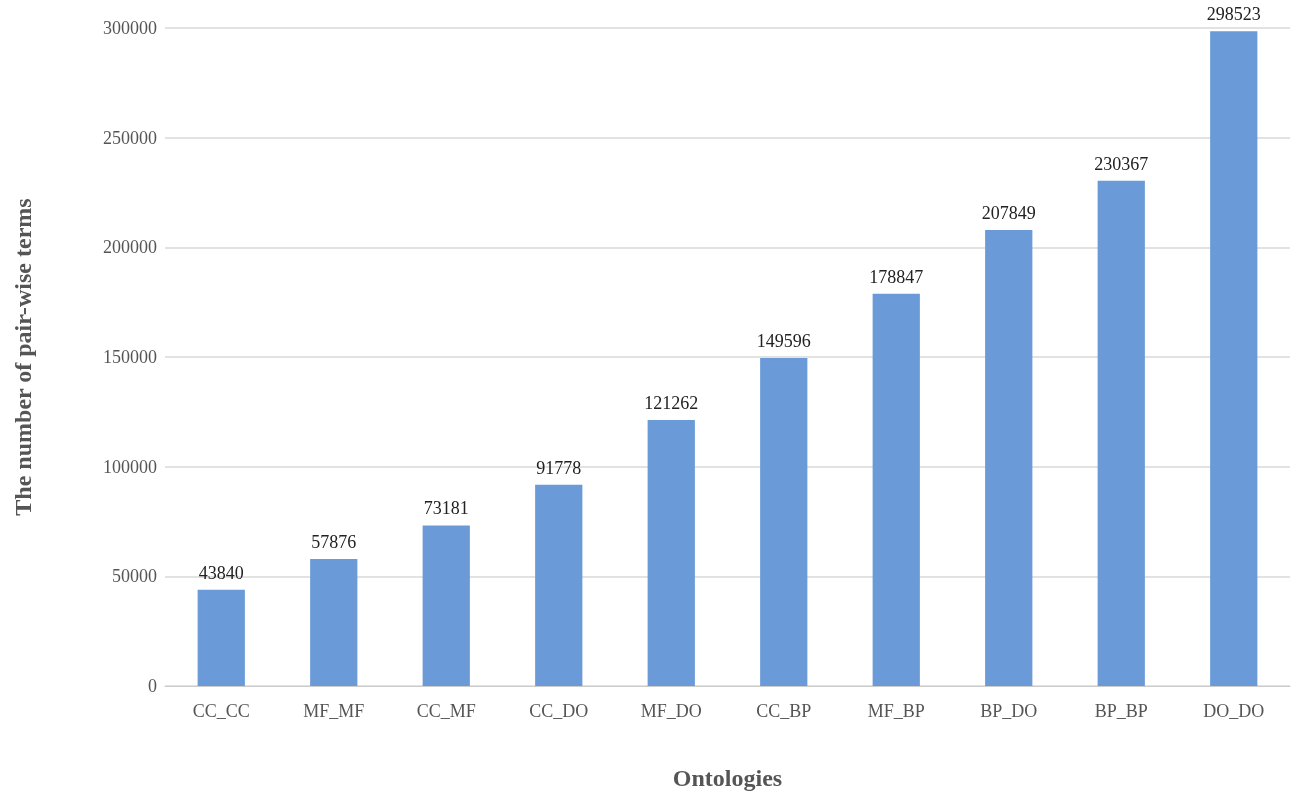 The width and height of the screenshot is (1294, 805). Describe the element at coordinates (221, 711) in the screenshot. I see `x-tick-label: CC_CC` at that location.